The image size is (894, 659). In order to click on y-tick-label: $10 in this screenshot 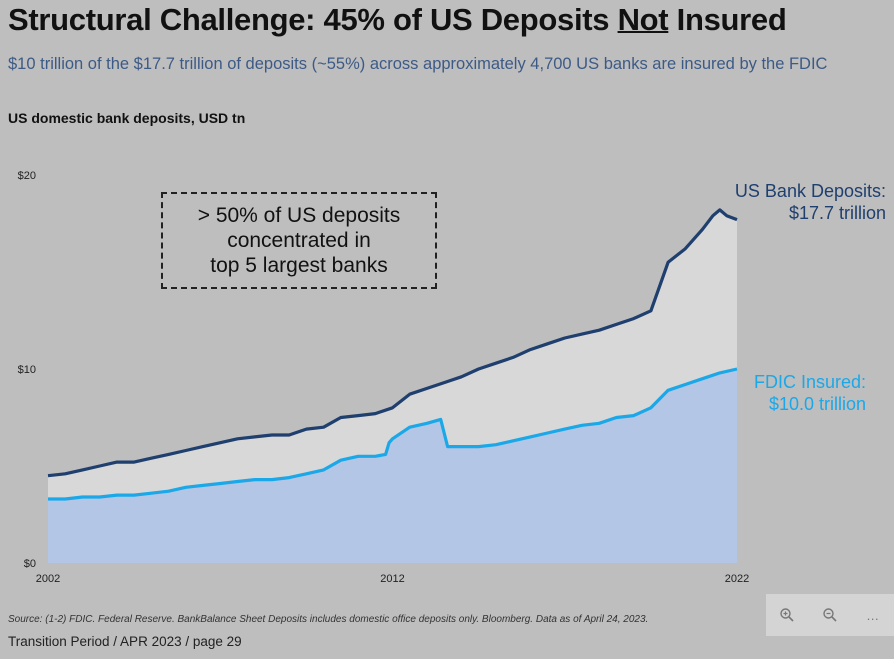, I will do `click(27, 370)`.